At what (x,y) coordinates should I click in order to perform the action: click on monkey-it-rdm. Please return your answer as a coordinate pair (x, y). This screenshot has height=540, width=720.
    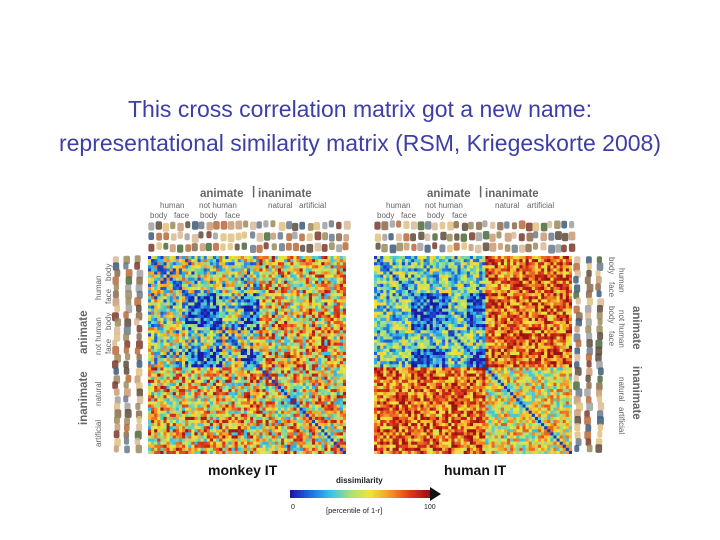
    Looking at the image, I should click on (247, 355).